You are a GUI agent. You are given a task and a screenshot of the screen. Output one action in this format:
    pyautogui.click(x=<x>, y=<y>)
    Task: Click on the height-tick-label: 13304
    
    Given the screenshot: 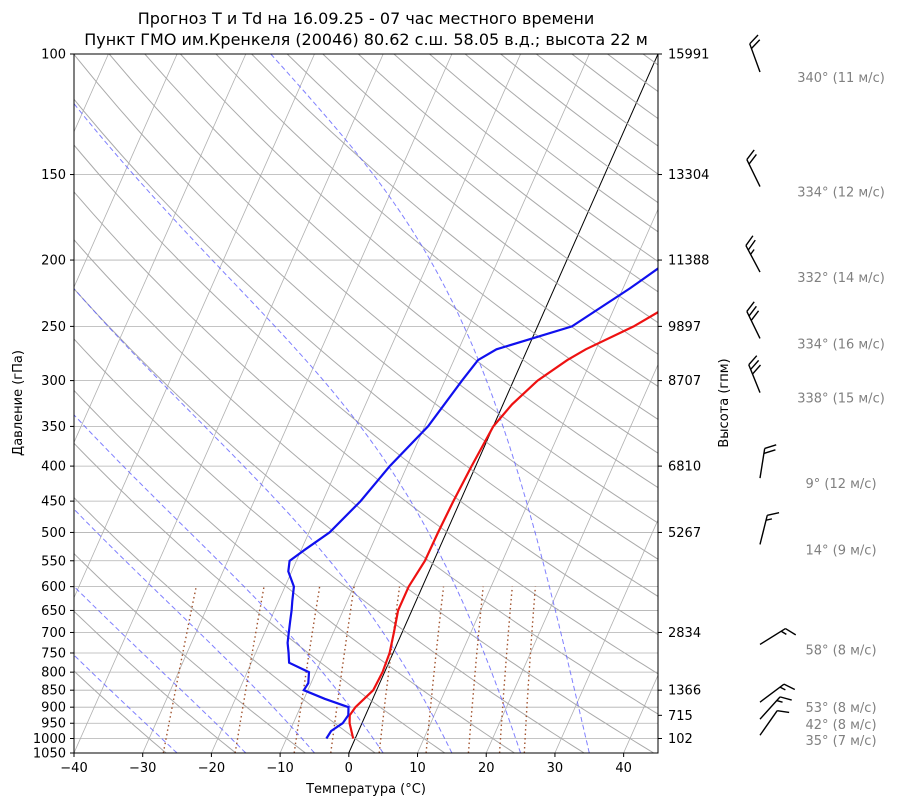 What is the action you would take?
    pyautogui.click(x=688, y=175)
    